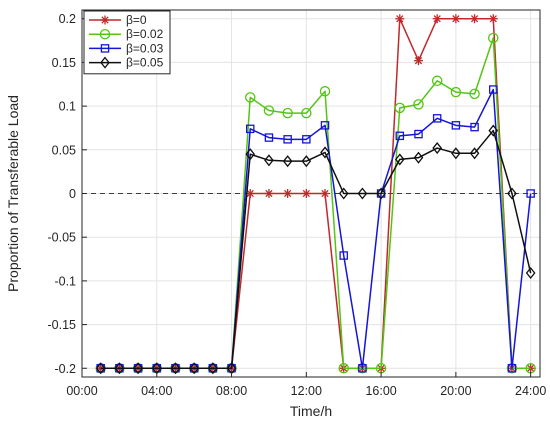 This screenshot has width=550, height=422. What do you see at coordinates (306, 391) in the screenshot?
I see `x-tick-label: 12:00` at bounding box center [306, 391].